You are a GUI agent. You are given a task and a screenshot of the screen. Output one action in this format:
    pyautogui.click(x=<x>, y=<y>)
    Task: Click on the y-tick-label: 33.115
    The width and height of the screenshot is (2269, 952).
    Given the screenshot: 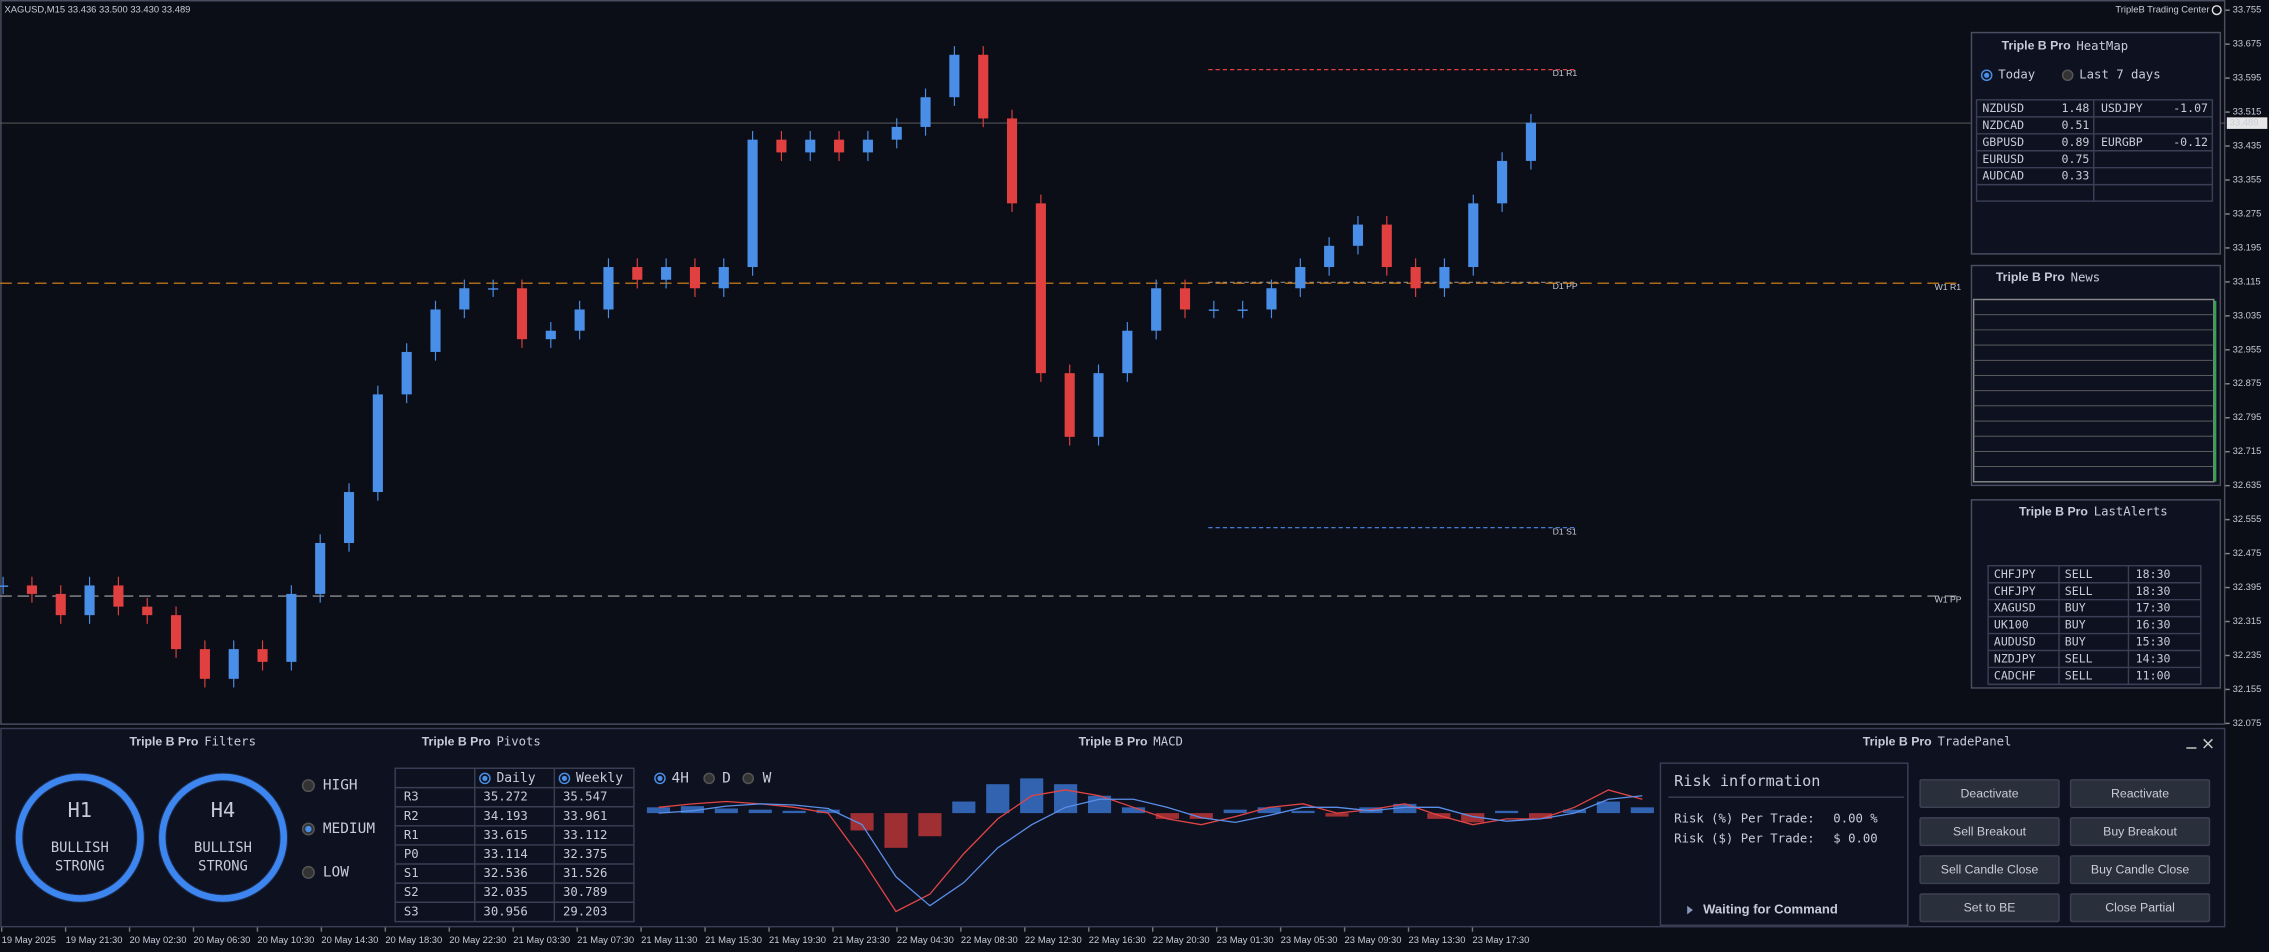 What is the action you would take?
    pyautogui.click(x=2247, y=280)
    